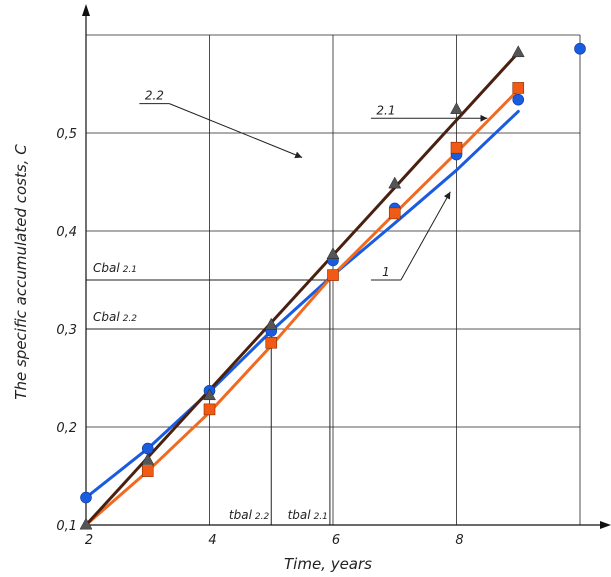 The height and width of the screenshot is (577, 611). What do you see at coordinates (66, 232) in the screenshot?
I see `y-tick-label: 0,4` at bounding box center [66, 232].